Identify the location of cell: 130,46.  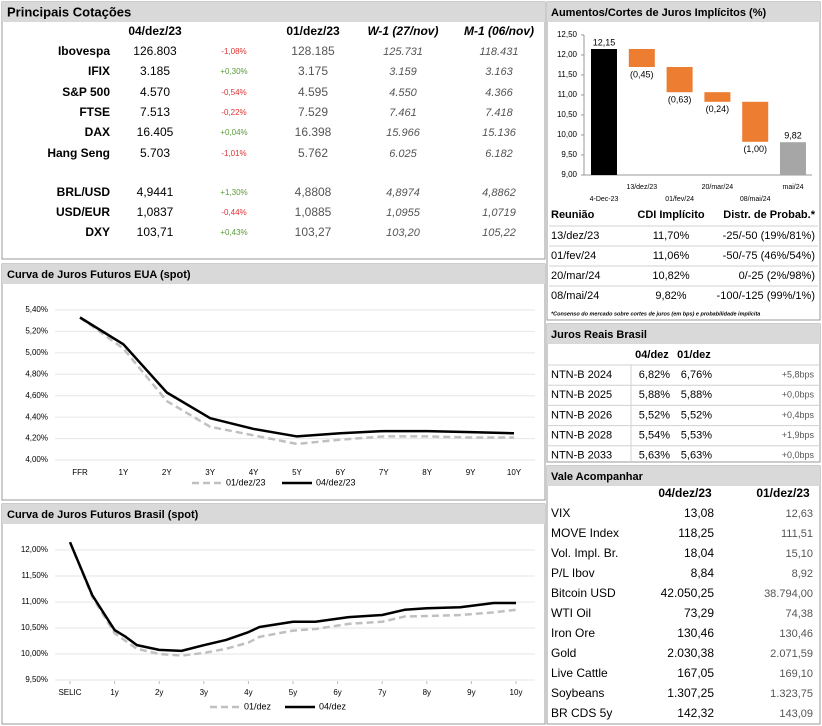
(695, 633).